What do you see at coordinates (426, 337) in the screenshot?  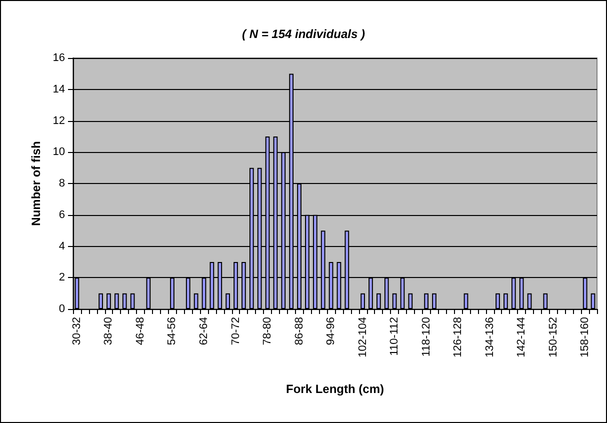 I see `x-tick-label: 118-120` at bounding box center [426, 337].